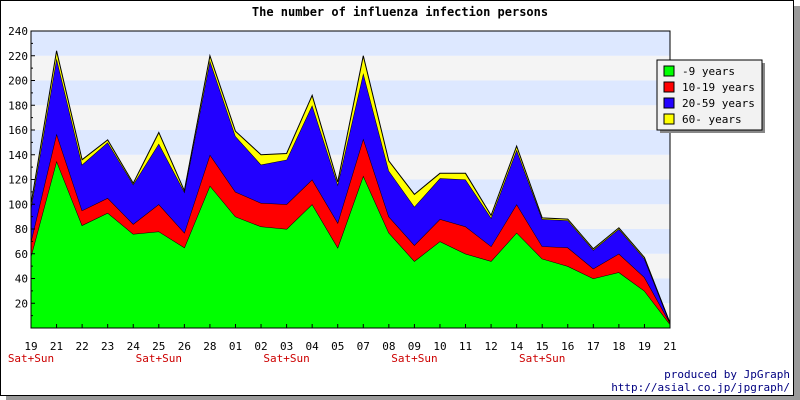  I want to click on x-tick-label: 11, so click(465, 346).